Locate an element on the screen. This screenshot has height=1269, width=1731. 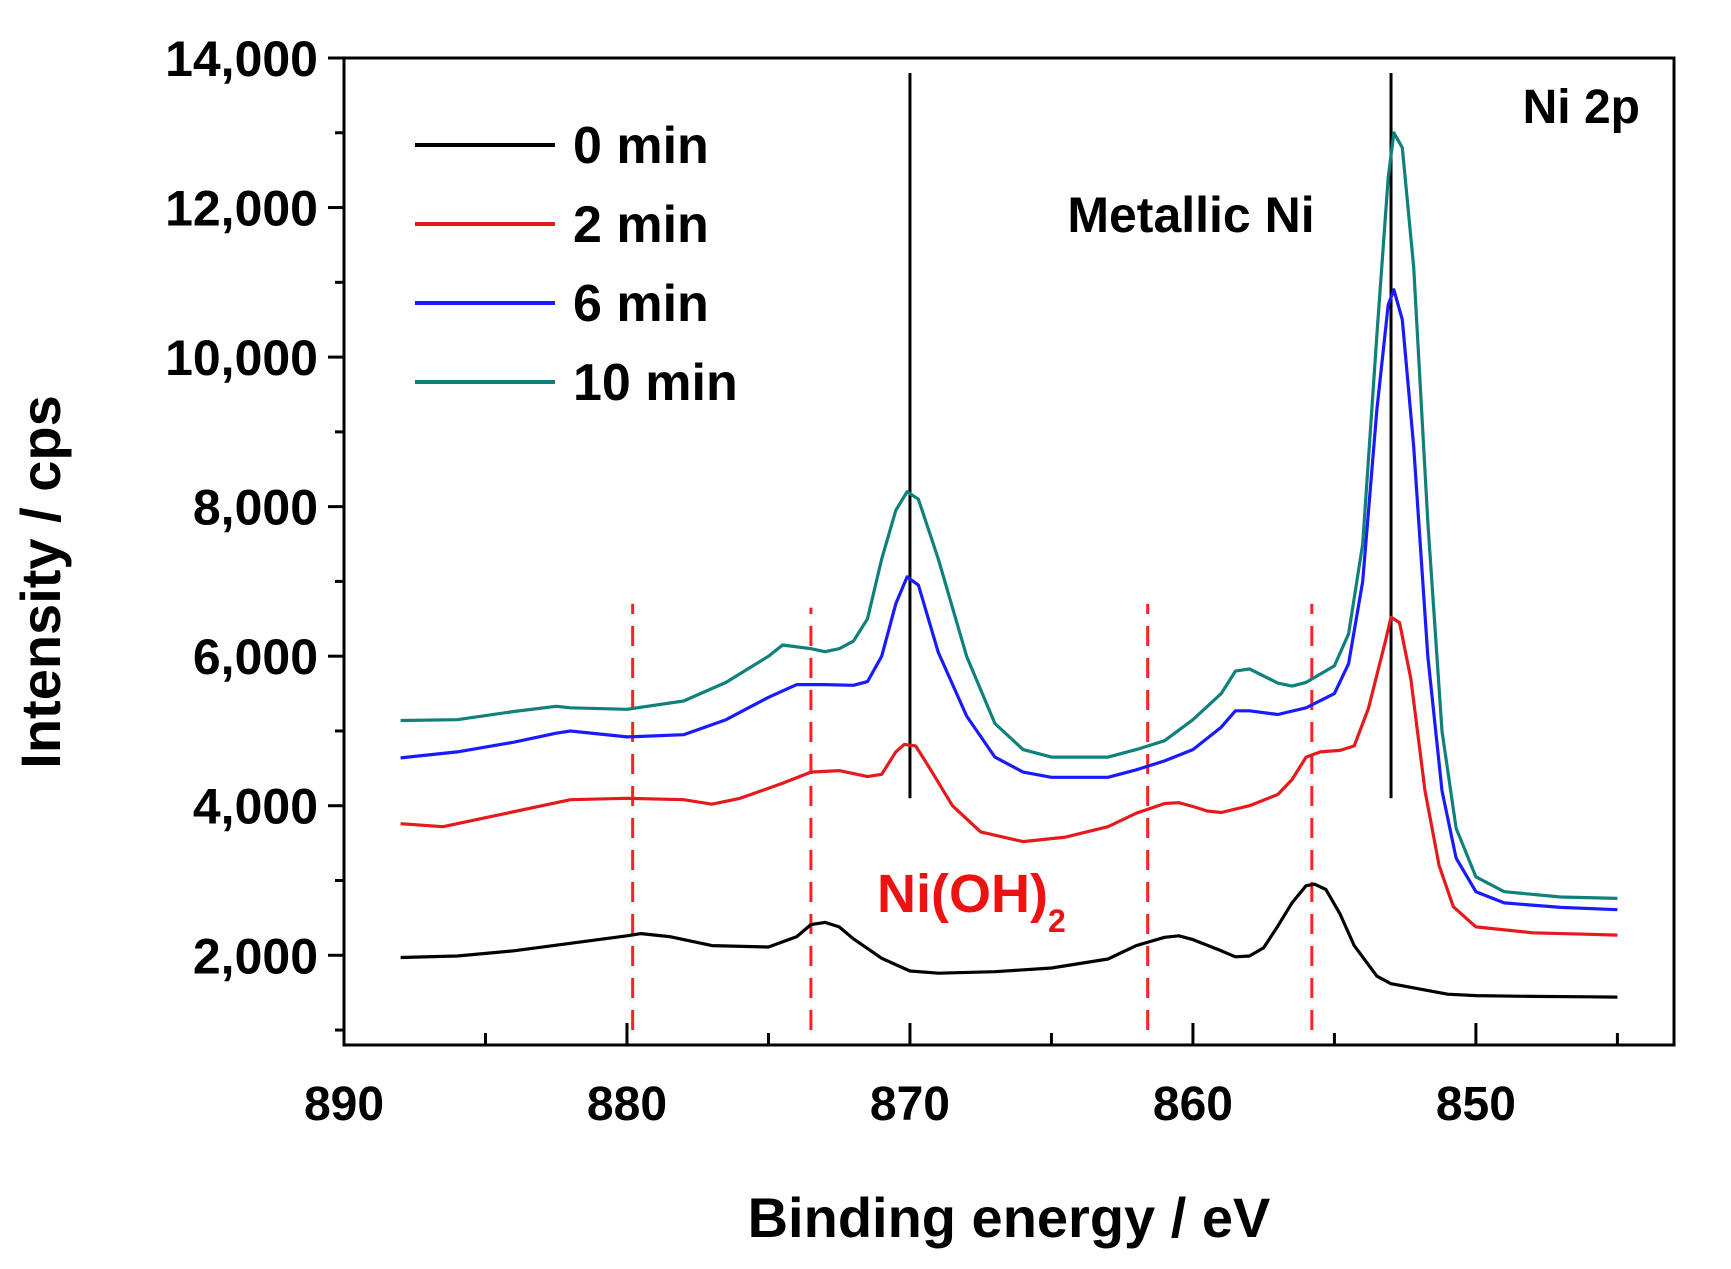
nioh2-annotation-main: Ni(OH) is located at coordinates (962, 894).